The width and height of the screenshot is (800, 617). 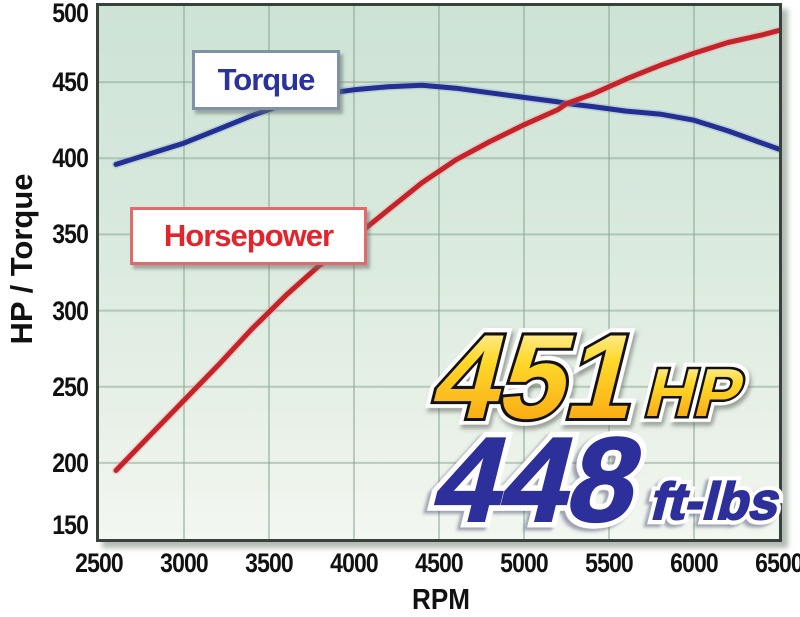 What do you see at coordinates (440, 600) in the screenshot?
I see `x-axis-title: RPM` at bounding box center [440, 600].